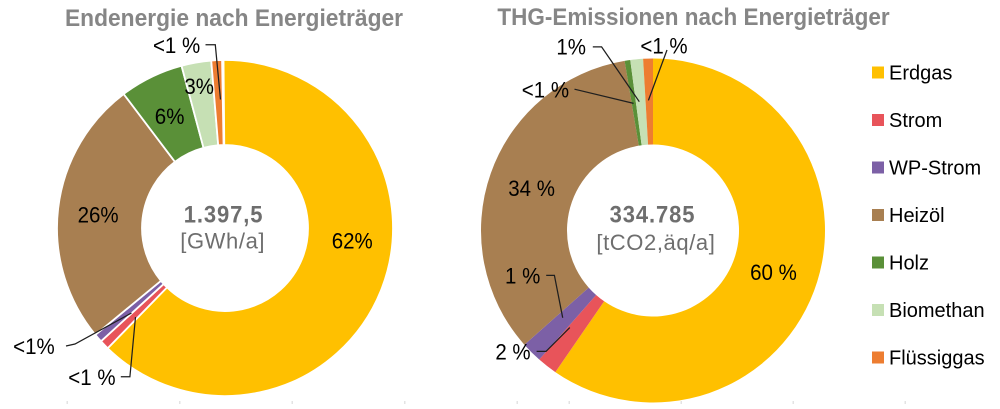 This screenshot has height=409, width=1000. I want to click on svg-text: Erdgas, so click(920, 73).